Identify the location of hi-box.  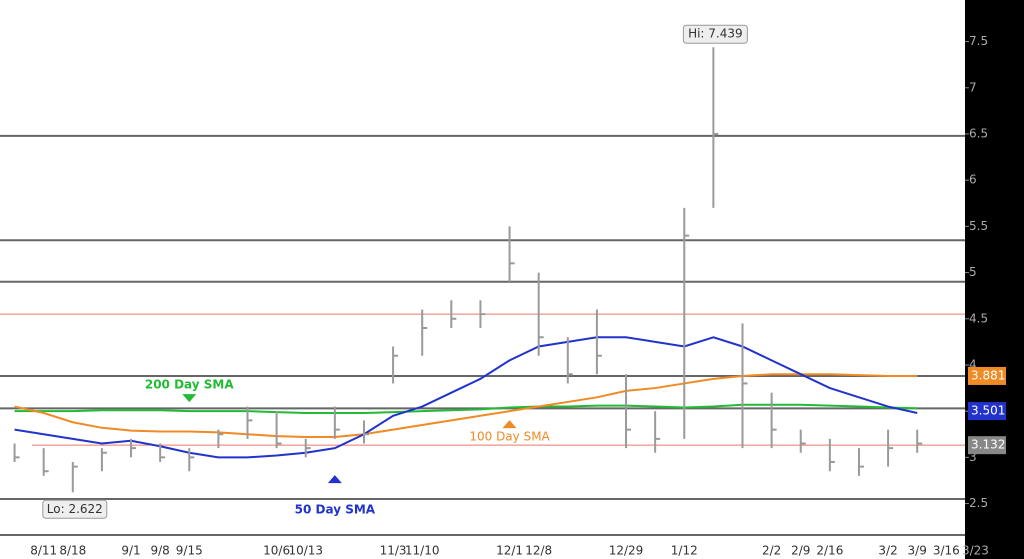
(715, 34).